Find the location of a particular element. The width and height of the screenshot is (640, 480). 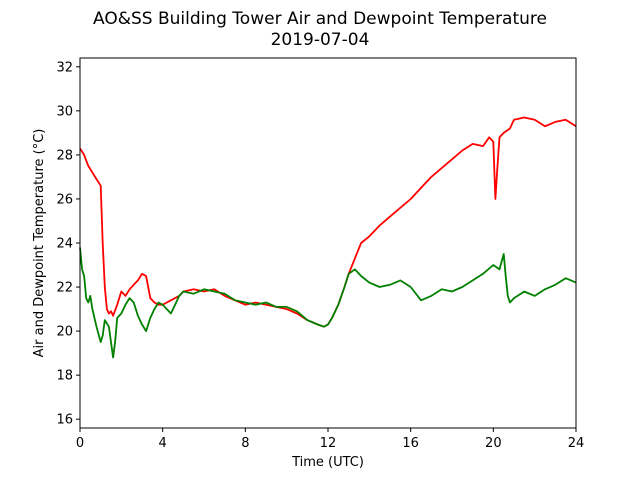

x-tick-label: 8 is located at coordinates (245, 443).